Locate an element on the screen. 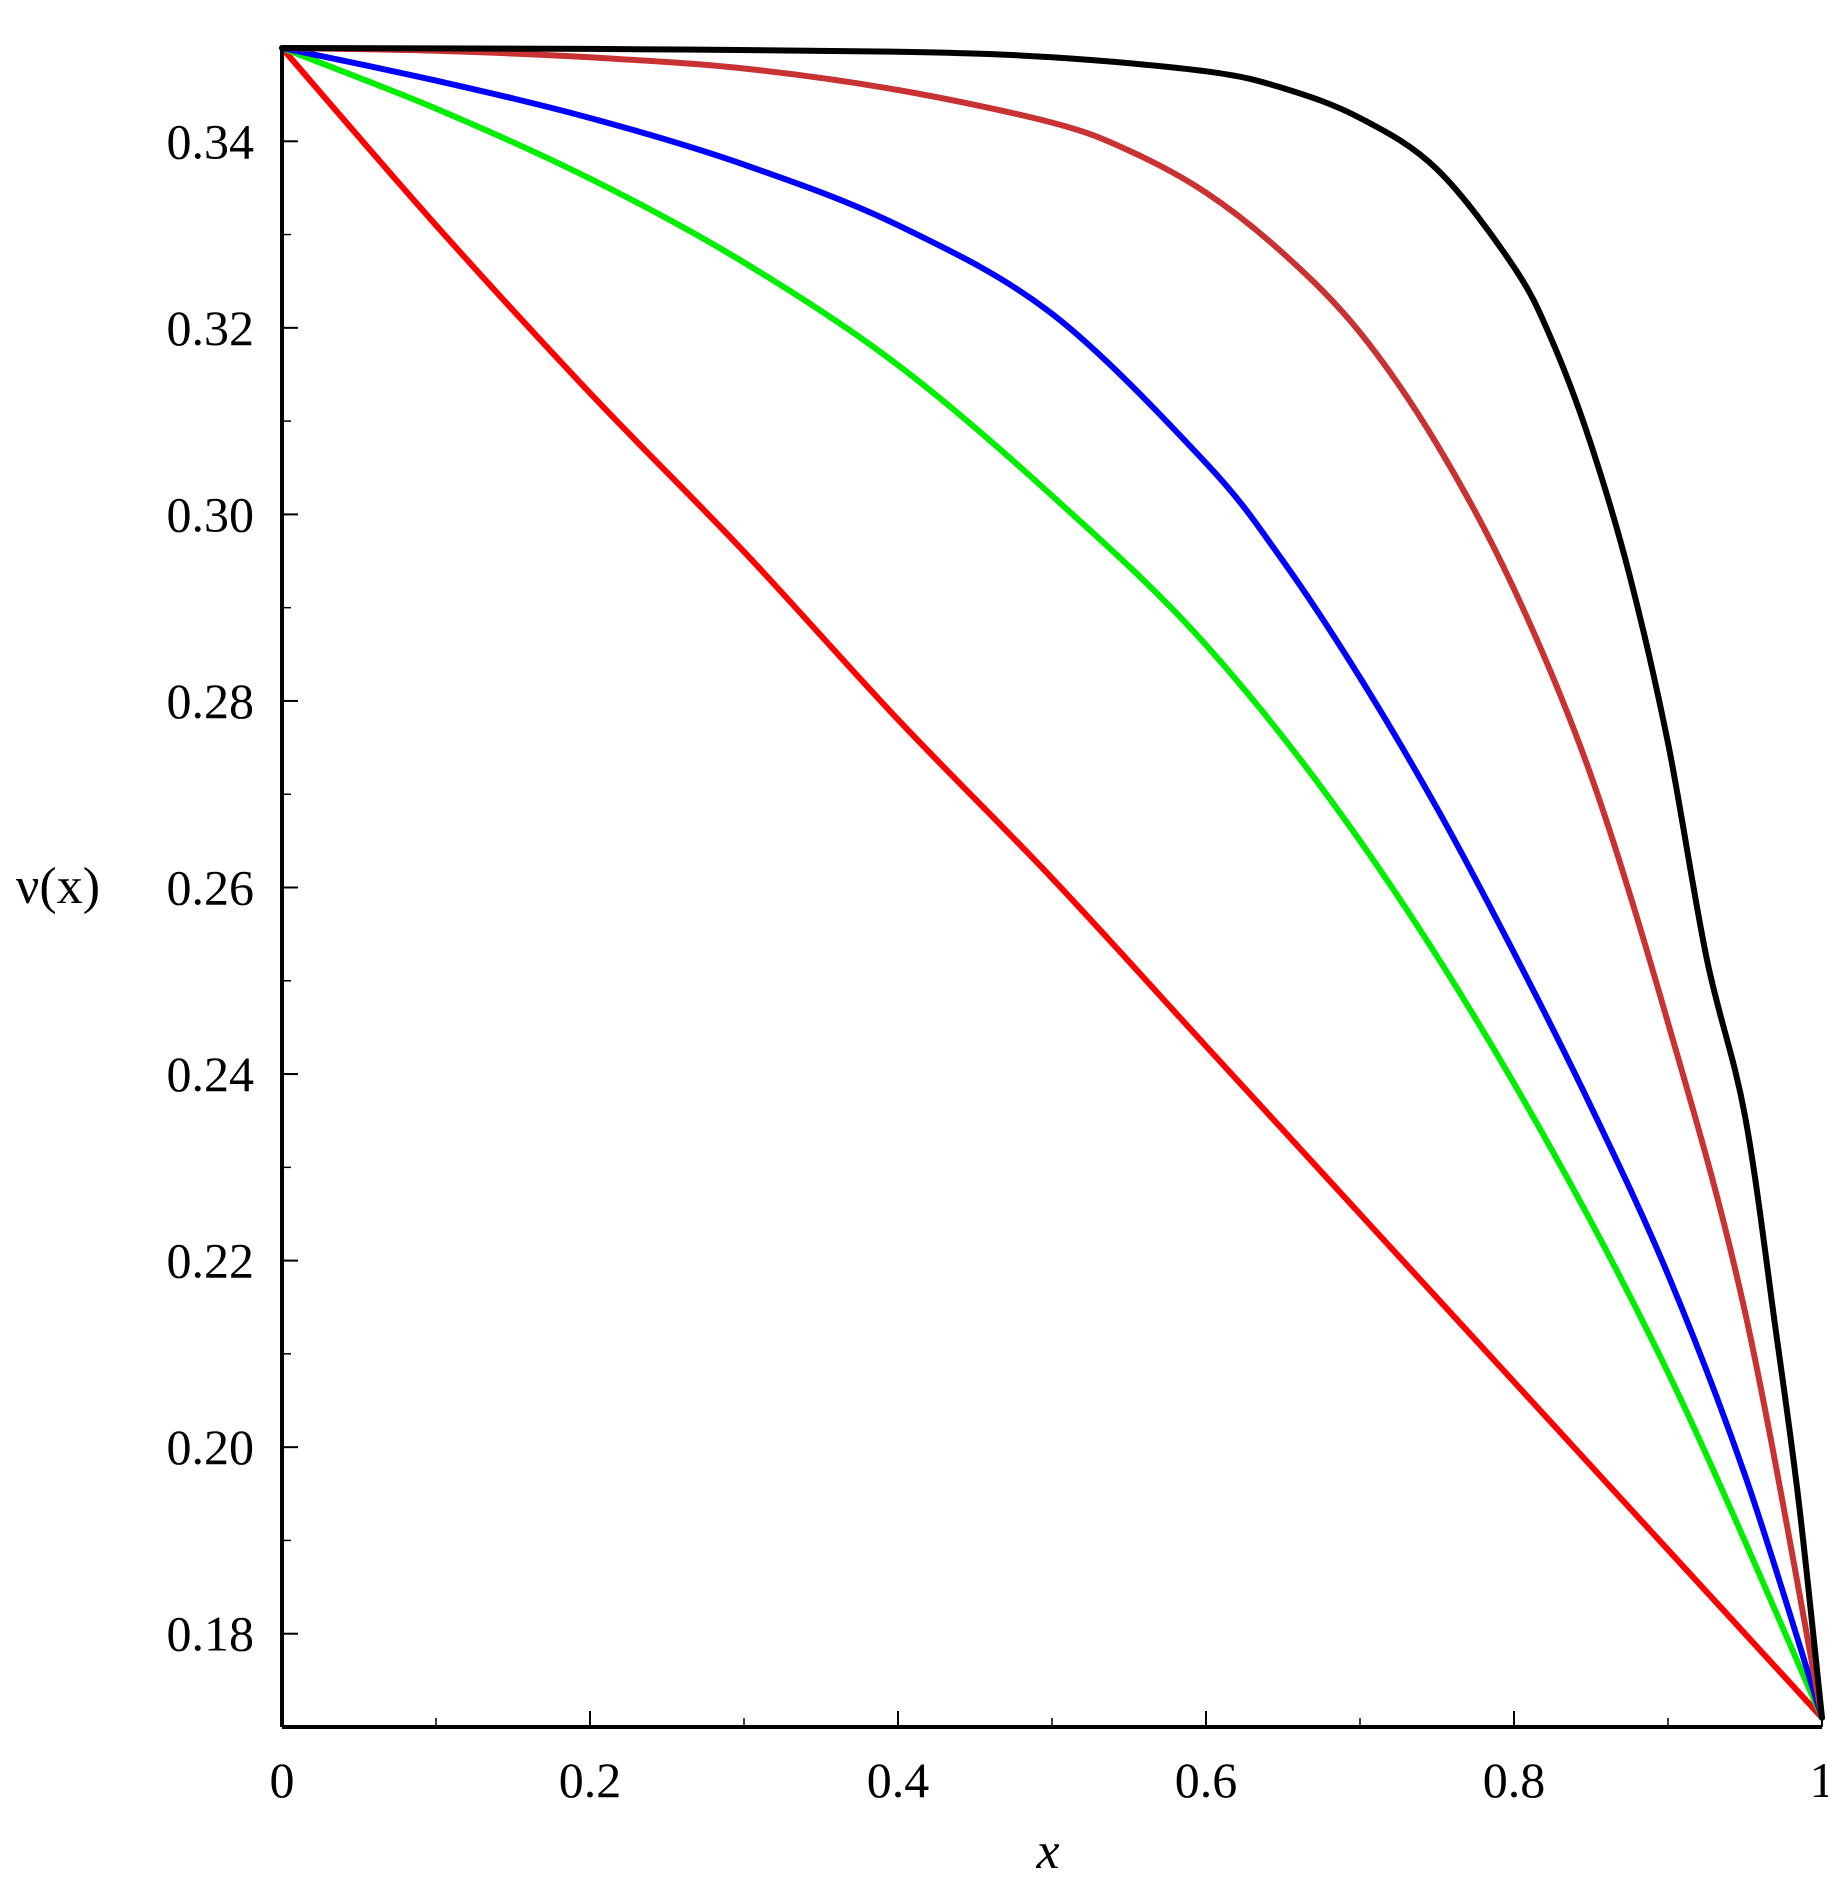  y-tick-label: 0.26 is located at coordinates (211, 888).